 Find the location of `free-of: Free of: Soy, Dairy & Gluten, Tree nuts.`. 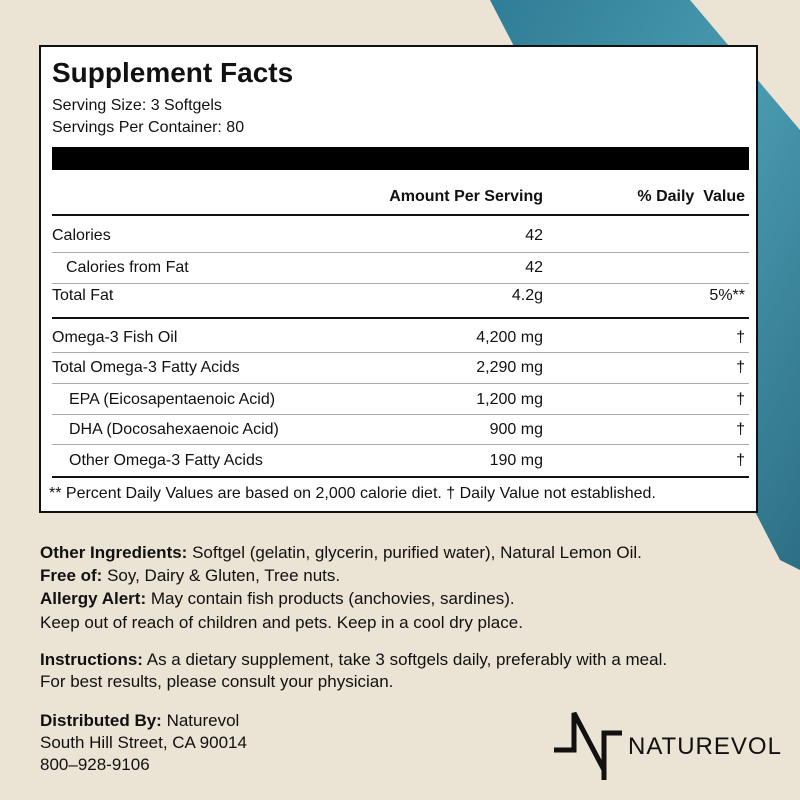

free-of: Free of: Soy, Dairy & Gluten, Tree nuts. is located at coordinates (190, 576).